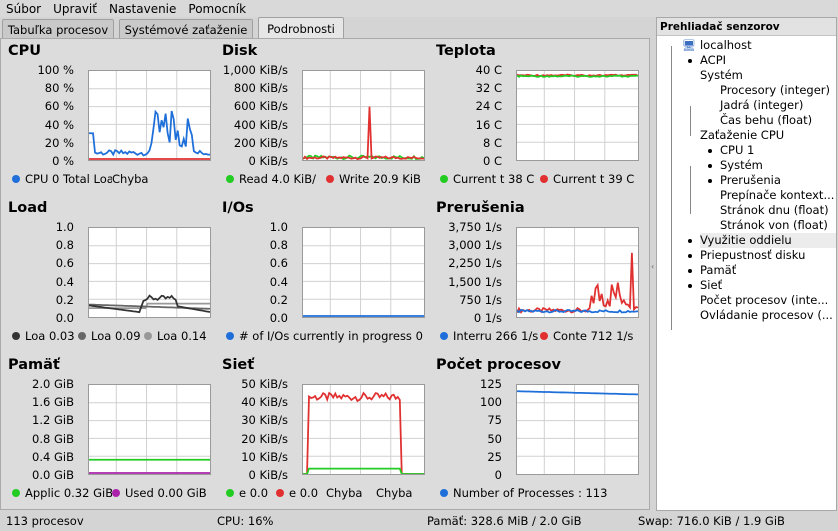 The width and height of the screenshot is (838, 531). What do you see at coordinates (759, 45) in the screenshot?
I see `sensor-tree-item: 🖥 localhost` at bounding box center [759, 45].